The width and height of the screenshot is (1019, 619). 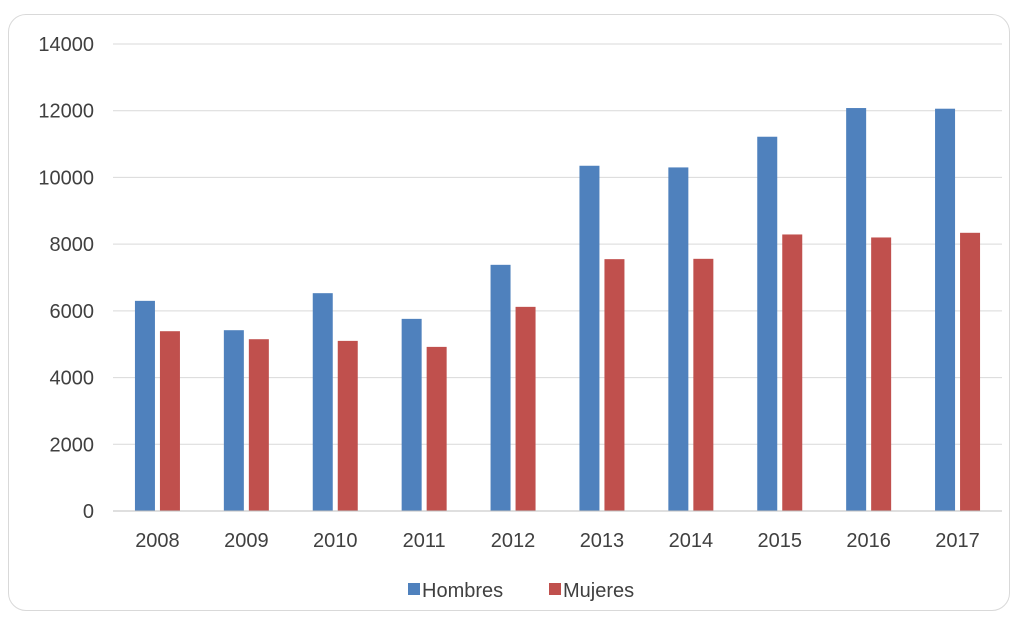 What do you see at coordinates (500, 387) in the screenshot?
I see `bar-hombres-2012` at bounding box center [500, 387].